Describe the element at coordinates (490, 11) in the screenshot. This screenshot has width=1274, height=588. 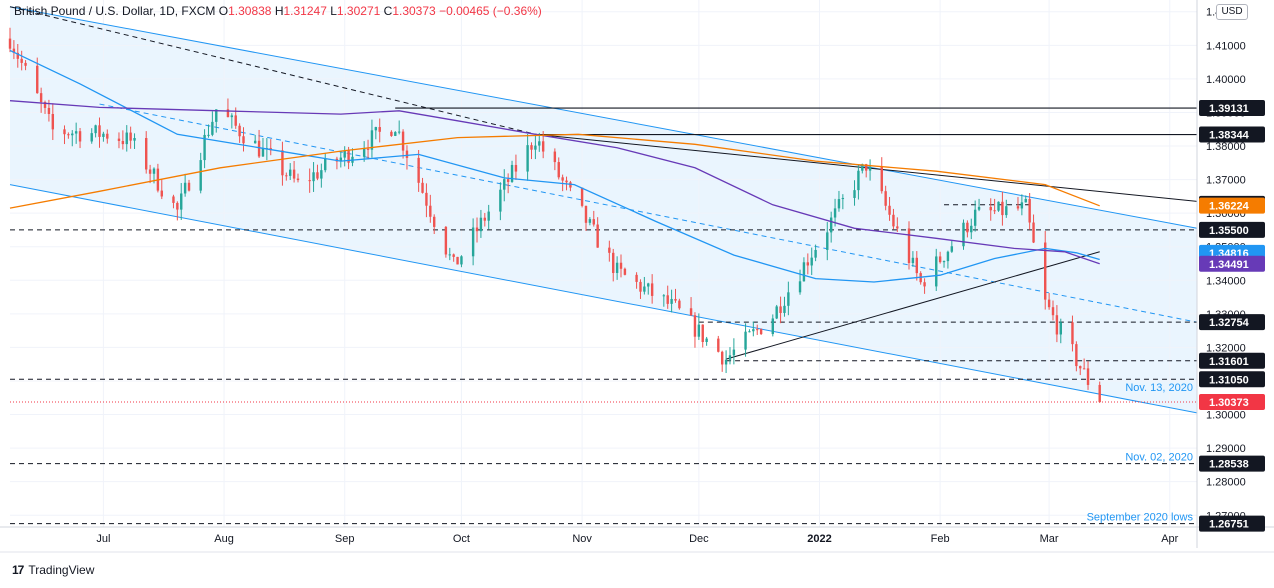
I see `change-value: −0.00465 (−0.36%)` at that location.